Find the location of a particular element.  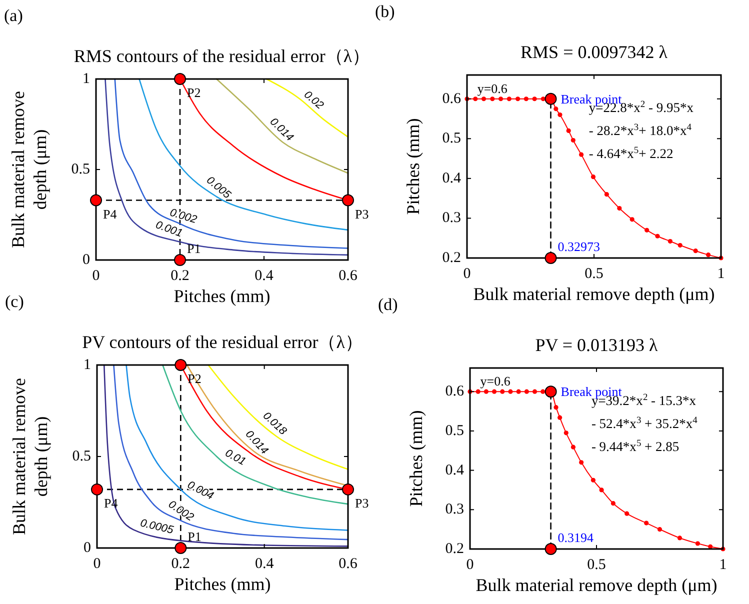

text: 0.001 is located at coordinates (169, 229).